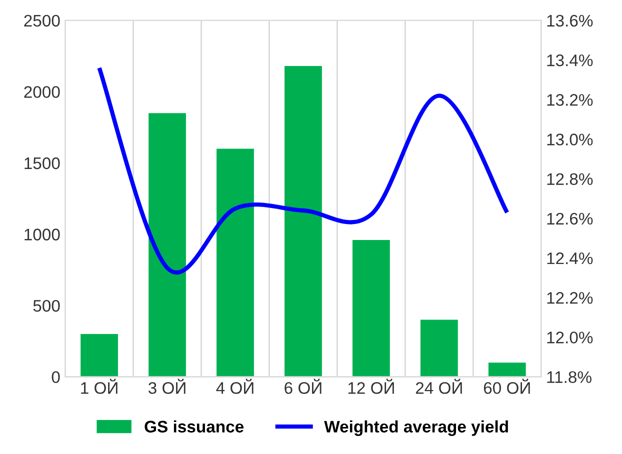 Image resolution: width=622 pixels, height=454 pixels. Describe the element at coordinates (46, 306) in the screenshot. I see `y-tick-label: 500` at that location.